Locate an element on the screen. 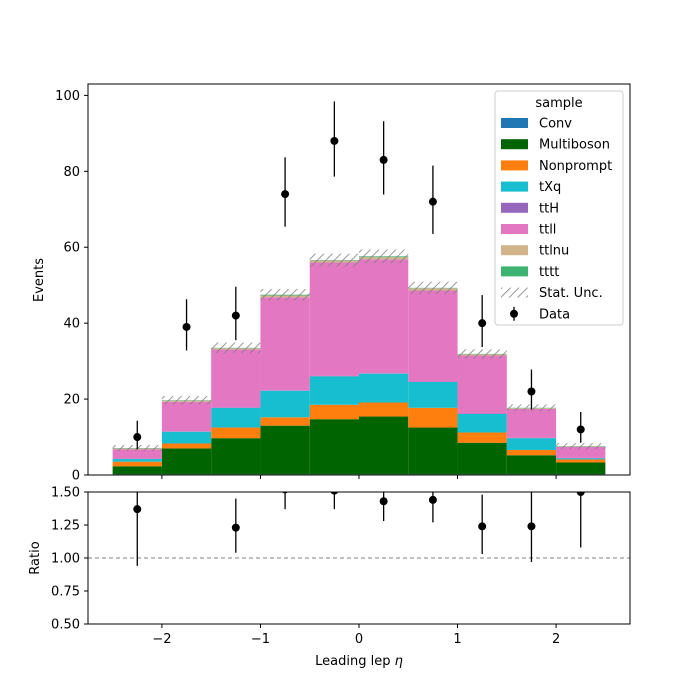  main-ytick-label-3: 60 is located at coordinates (71, 248).